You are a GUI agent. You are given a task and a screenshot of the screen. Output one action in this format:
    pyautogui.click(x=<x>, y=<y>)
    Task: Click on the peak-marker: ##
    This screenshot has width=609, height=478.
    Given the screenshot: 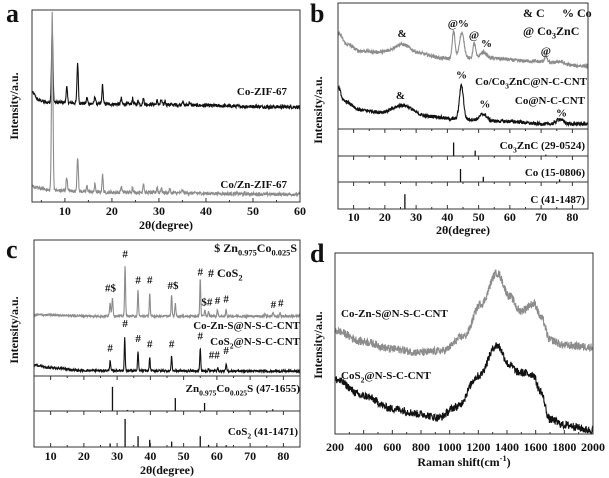 What is the action you would take?
    pyautogui.click(x=215, y=355)
    